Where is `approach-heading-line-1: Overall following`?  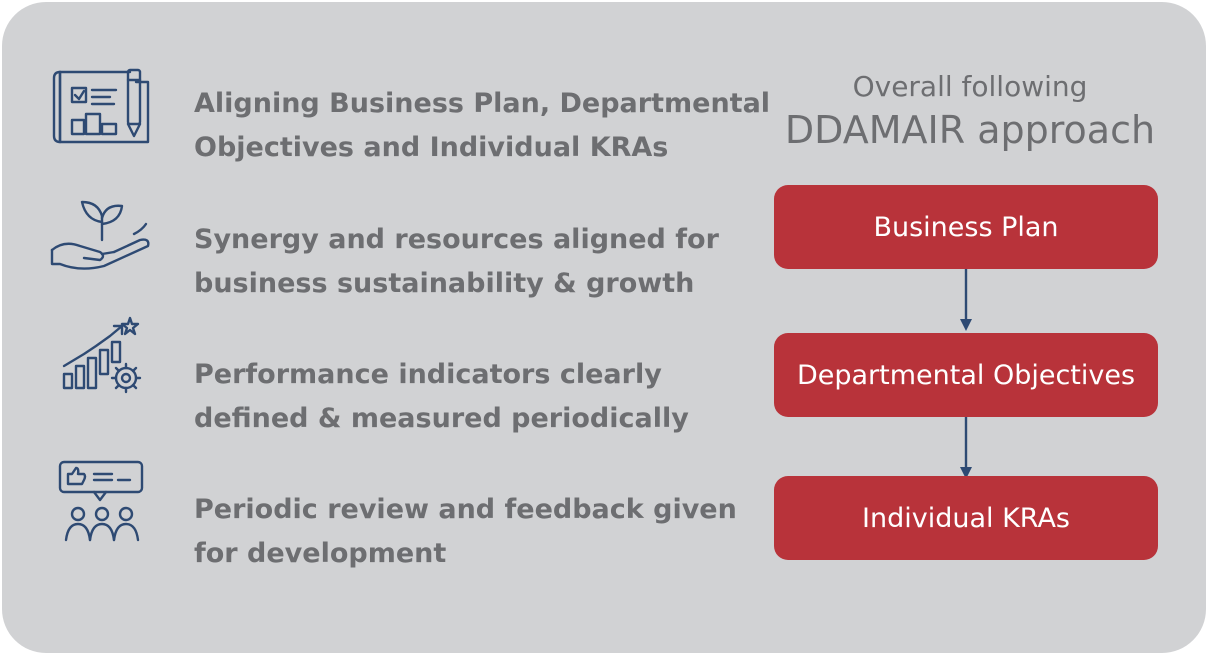 approach-heading-line-1: Overall following is located at coordinates (970, 86).